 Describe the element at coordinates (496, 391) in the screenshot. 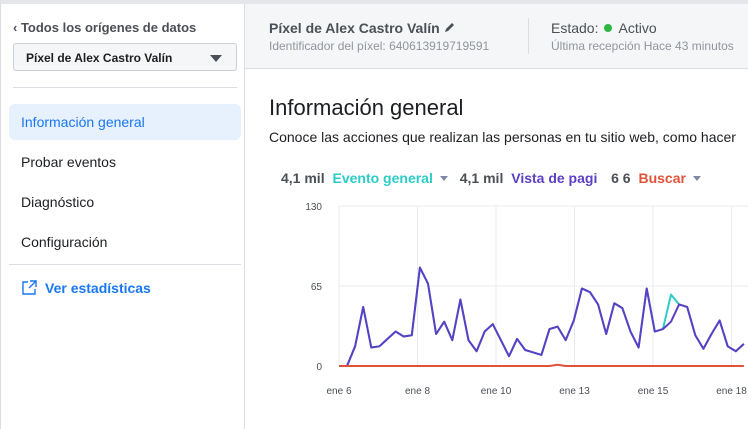

I see `x-tick-label: ene 10` at that location.